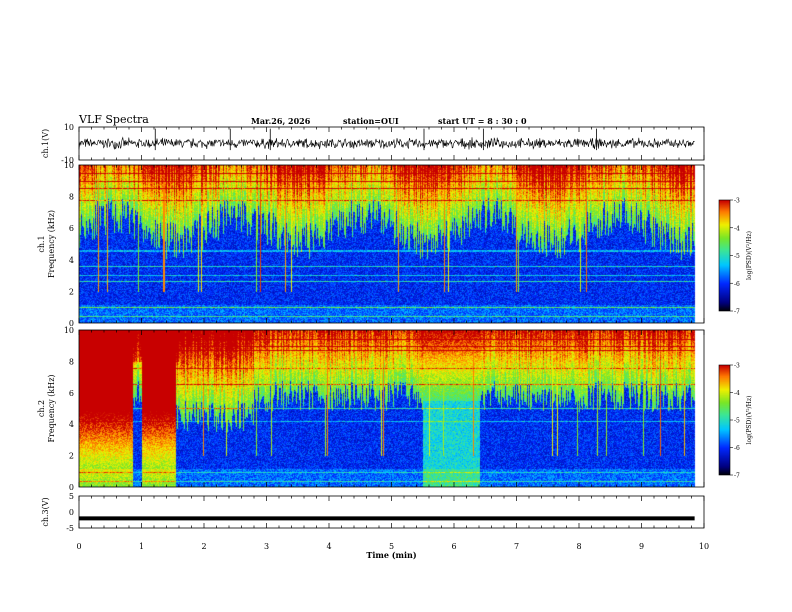 The image size is (792, 612). I want to click on ch2-ytick-label: 2, so click(71, 456).